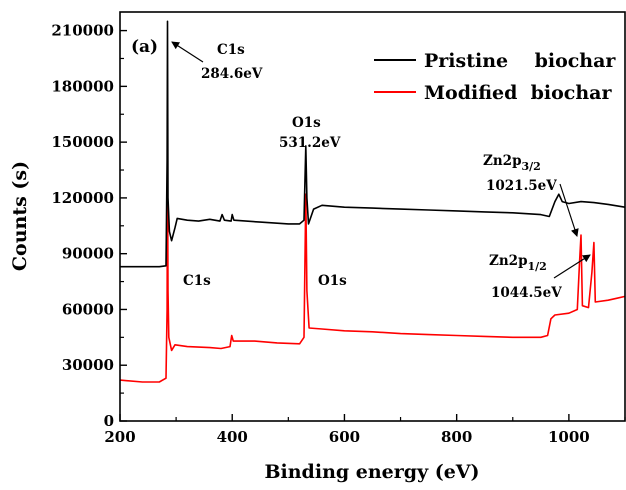 This screenshot has height=490, width=626. Describe the element at coordinates (572, 266) in the screenshot. I see `annotation-arrow-zn2p12` at that location.